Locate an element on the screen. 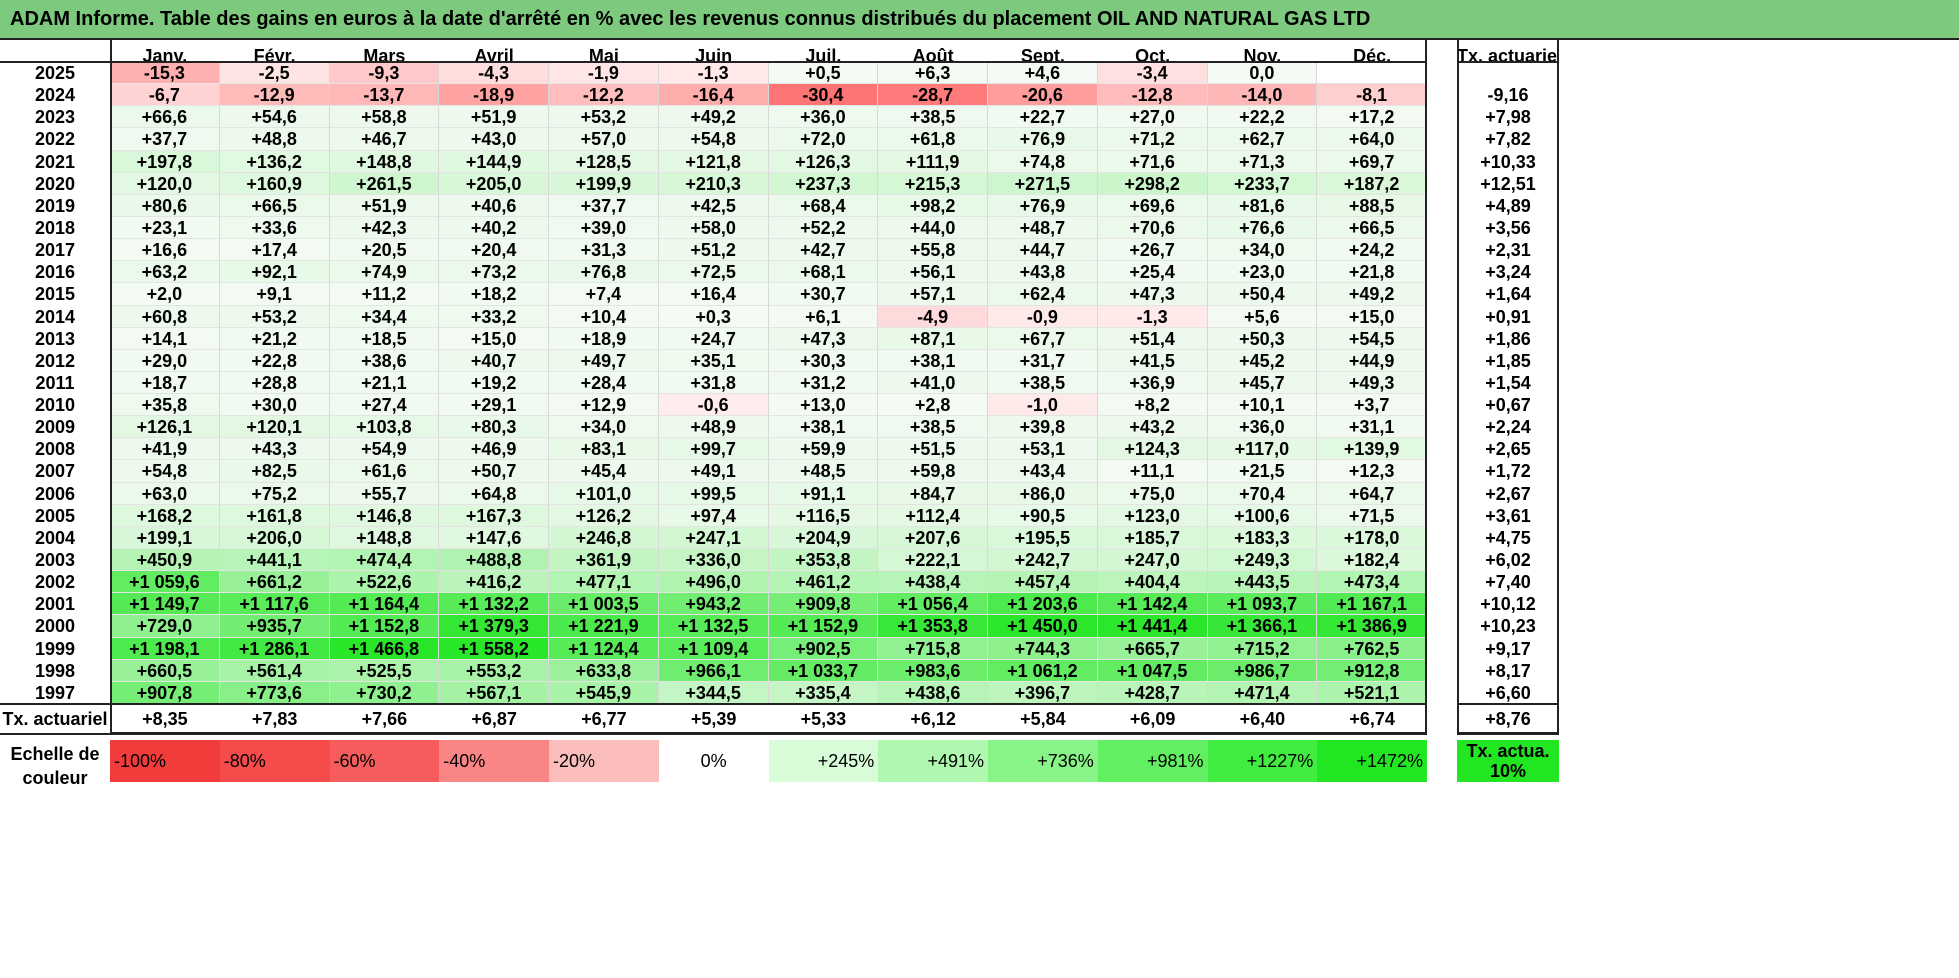 This screenshot has height=978, width=1959. table-cell: +1 109,4 is located at coordinates (713, 648).